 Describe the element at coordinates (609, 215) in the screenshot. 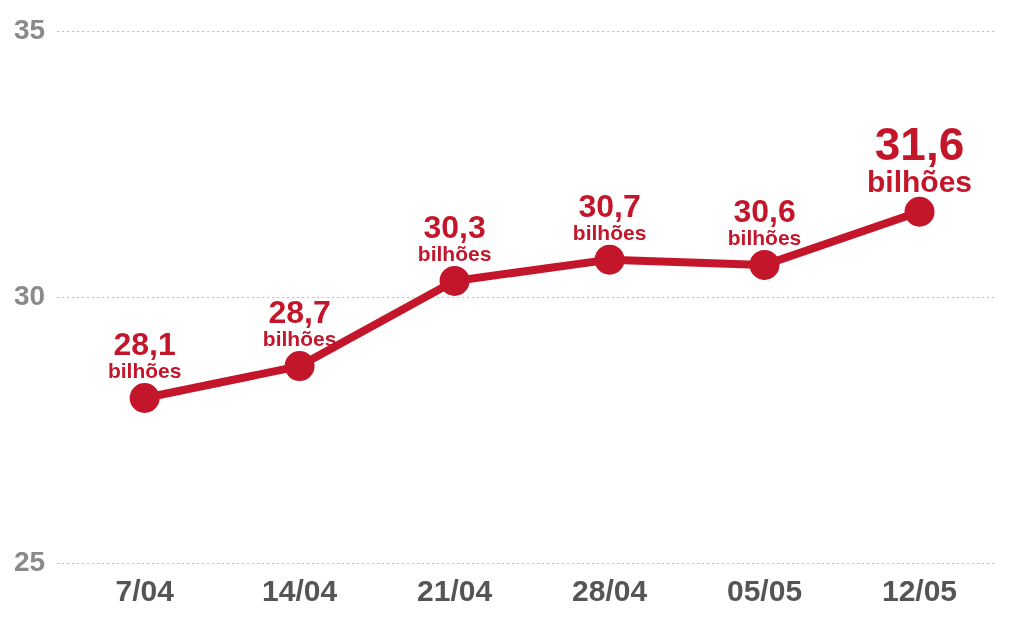

I see `text: 30,7 bilhões` at that location.